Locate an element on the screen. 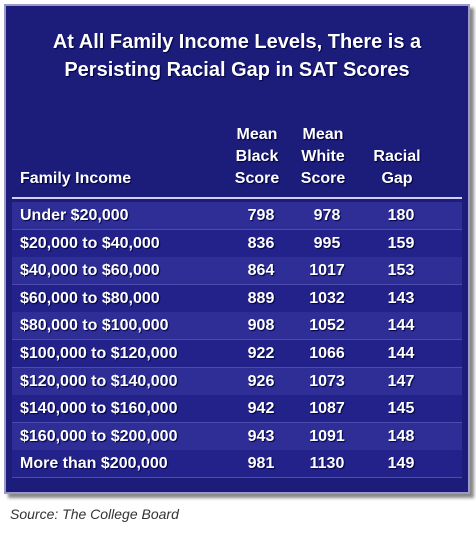 The image size is (476, 543). score-cell: 1032 is located at coordinates (327, 298).